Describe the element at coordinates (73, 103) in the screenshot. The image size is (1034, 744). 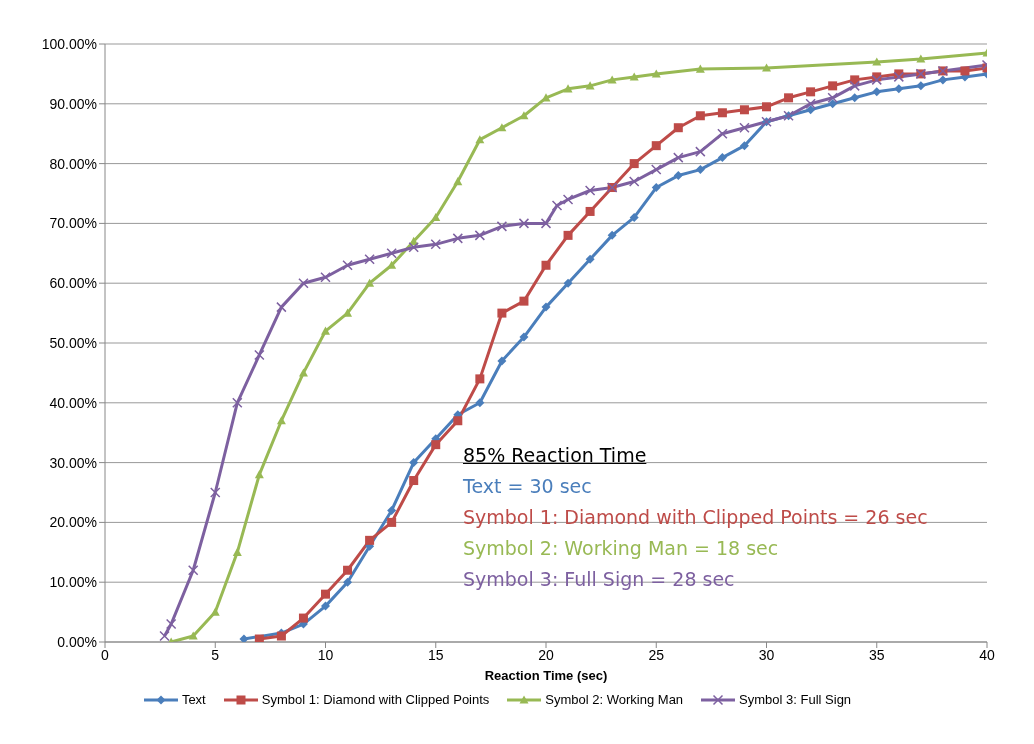
I see `y-tick-label: 90.00%` at that location.